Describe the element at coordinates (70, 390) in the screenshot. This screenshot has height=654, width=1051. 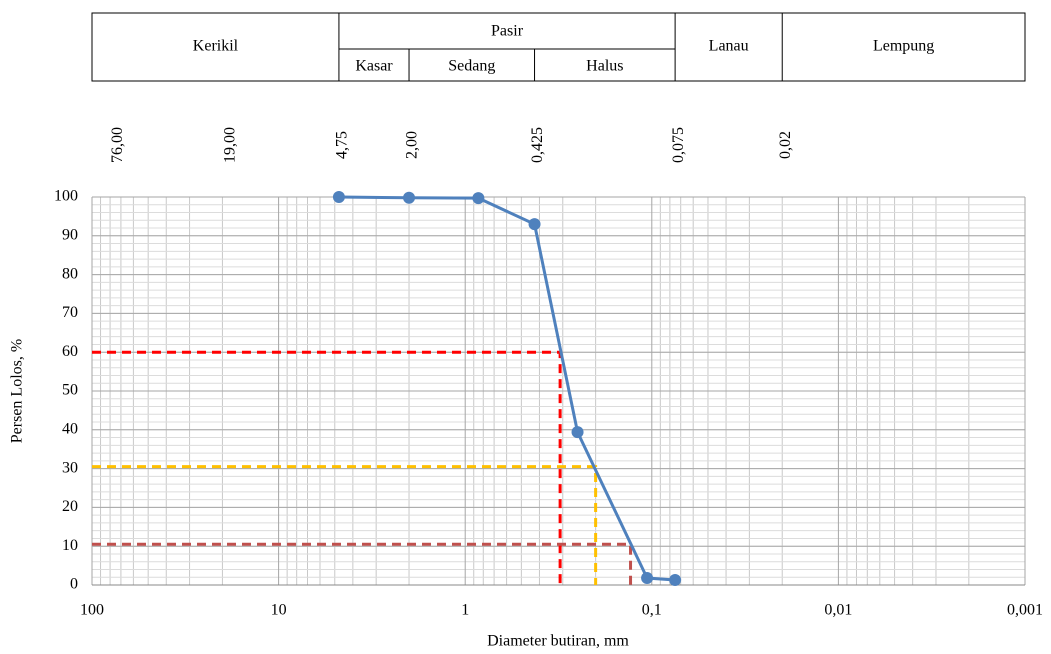
I see `y-tick-label: 50` at that location.